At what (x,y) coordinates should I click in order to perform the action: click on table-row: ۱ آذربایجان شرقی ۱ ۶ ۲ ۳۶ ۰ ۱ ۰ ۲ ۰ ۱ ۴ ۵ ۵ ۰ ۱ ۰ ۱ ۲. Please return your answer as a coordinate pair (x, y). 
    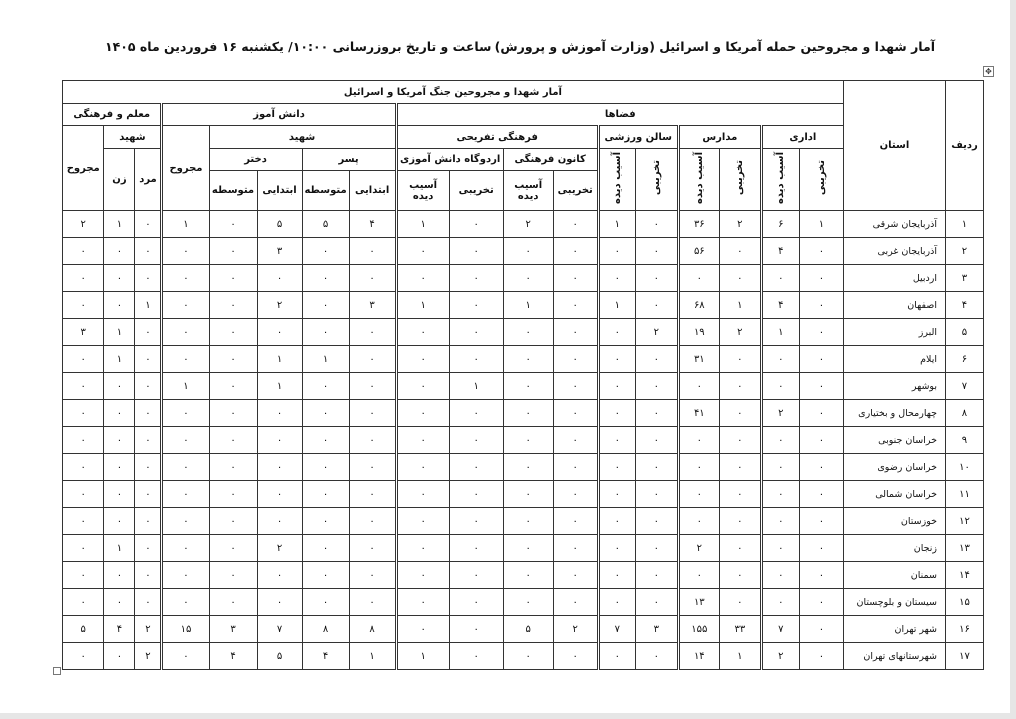
    Looking at the image, I should click on (523, 224).